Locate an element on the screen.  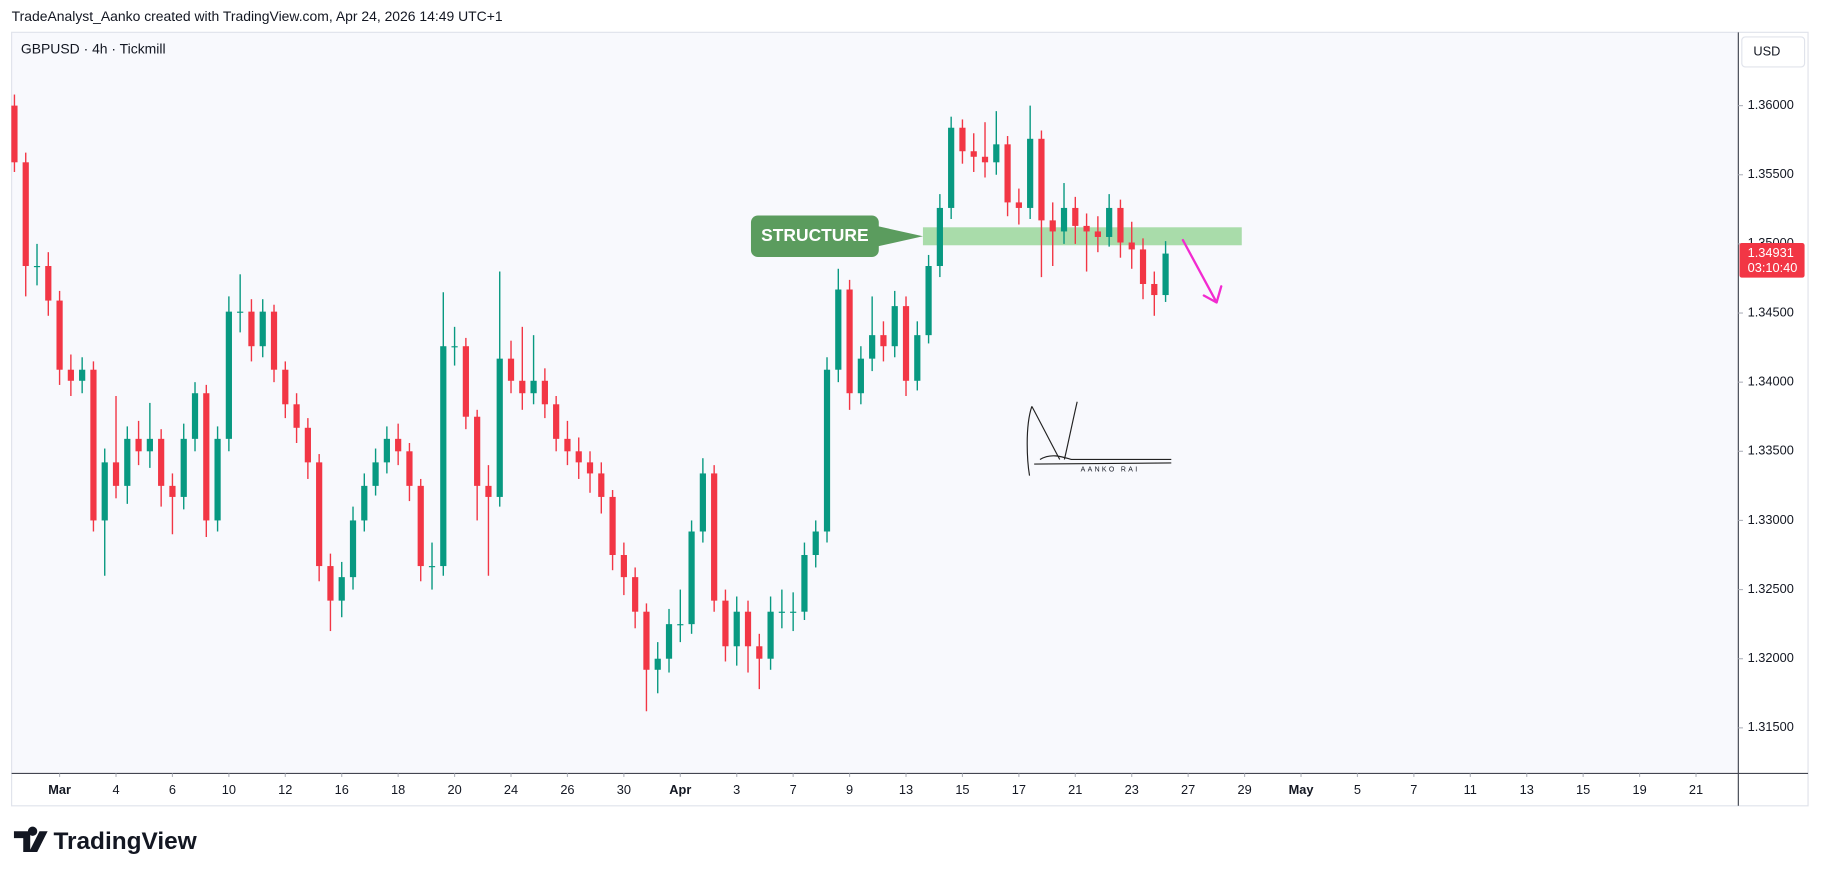
last-price-tag is located at coordinates (1772, 260).